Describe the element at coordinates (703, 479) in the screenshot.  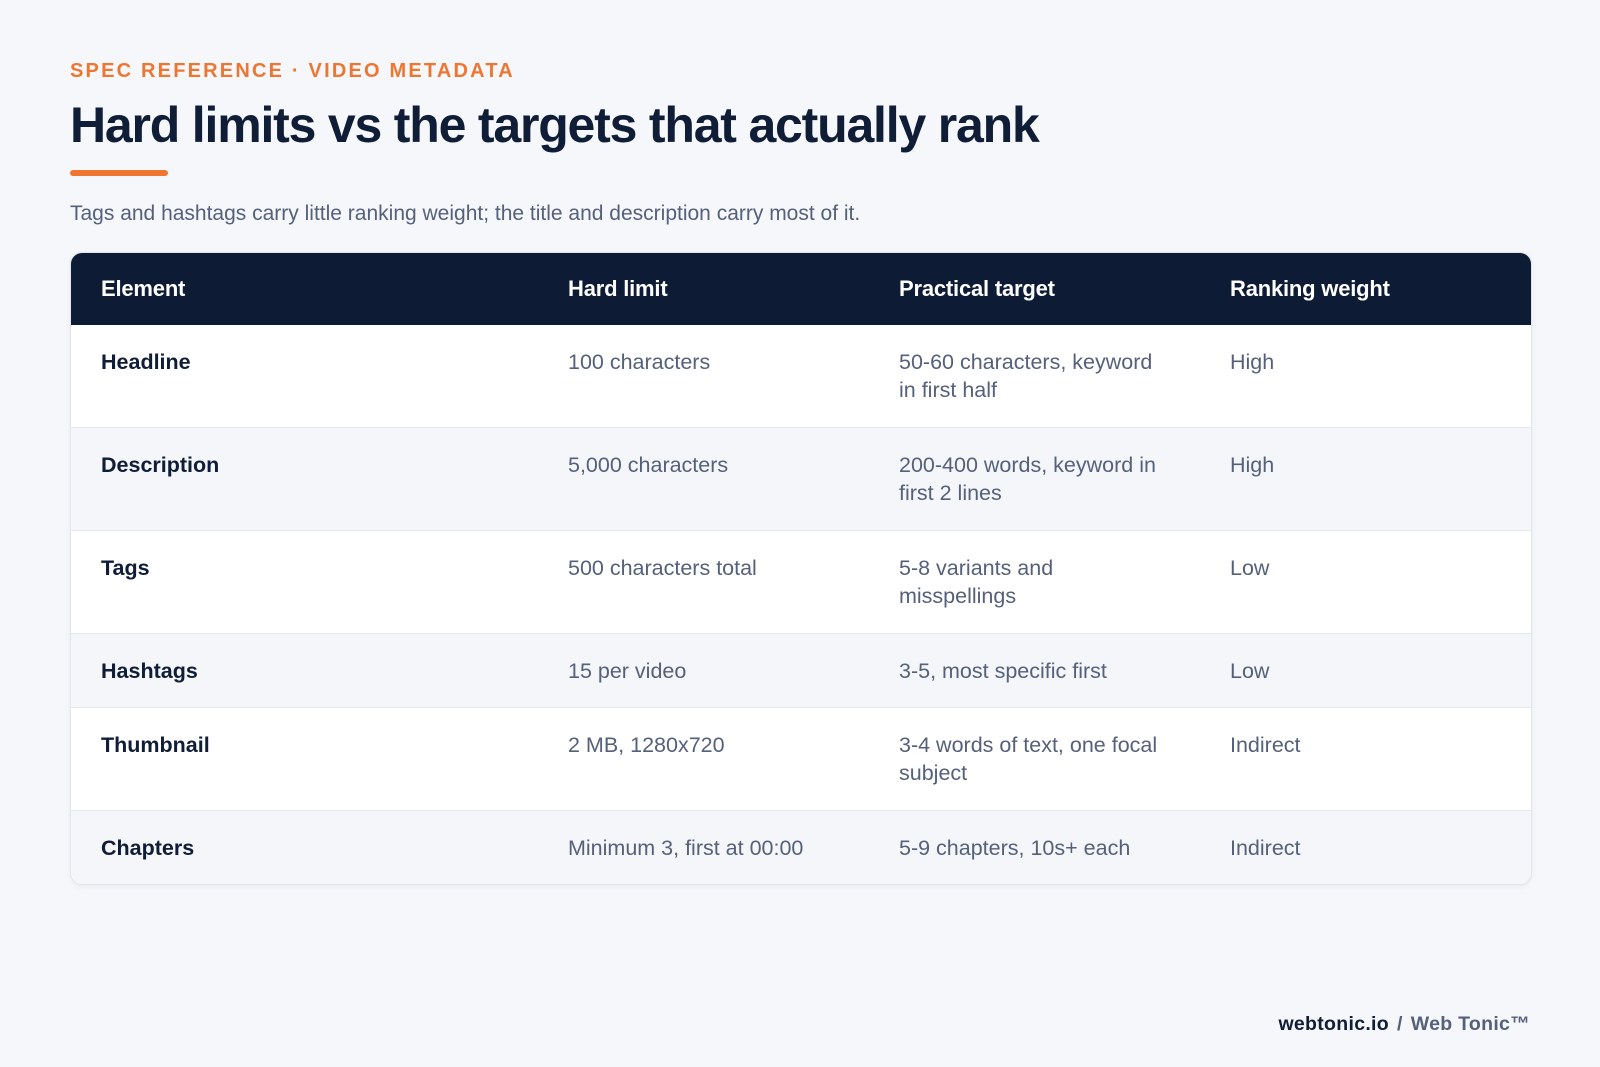
I see `cell-hard-limit: 5,000 characters` at that location.